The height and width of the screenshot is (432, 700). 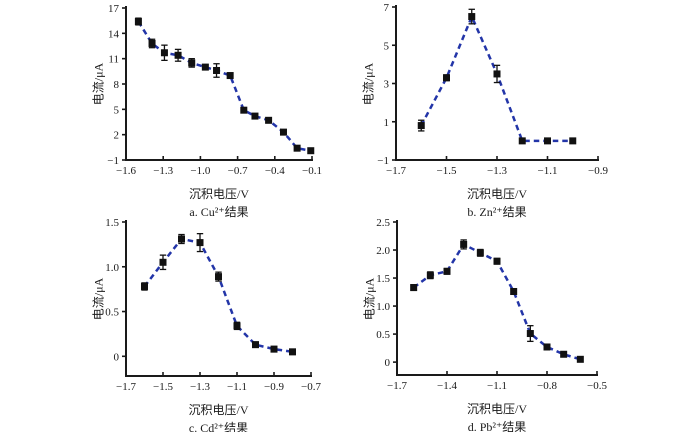 What do you see at coordinates (497, 409) in the screenshot?
I see `pb-x-axis-label: 沉积电压/V` at bounding box center [497, 409].